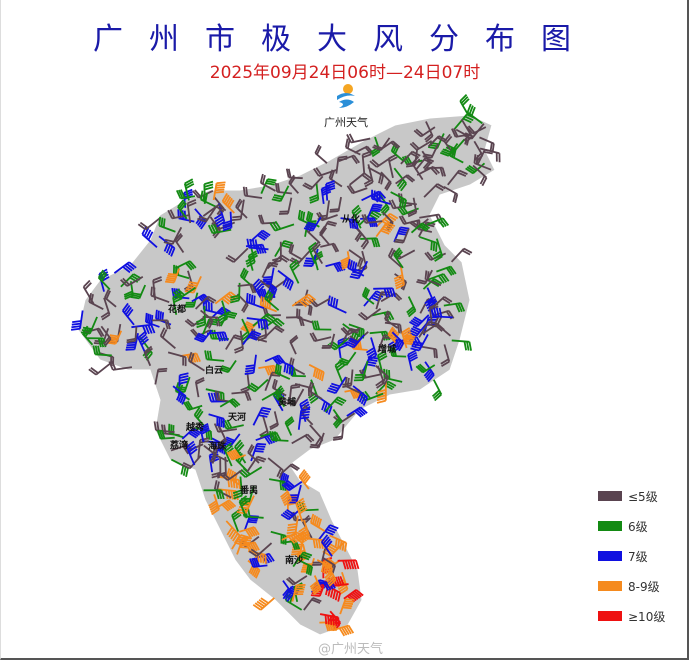 The height and width of the screenshot is (662, 690). Describe the element at coordinates (345, 73) in the screenshot. I see `map-subtitle: 2025年09月24日06时—24日07时` at that location.